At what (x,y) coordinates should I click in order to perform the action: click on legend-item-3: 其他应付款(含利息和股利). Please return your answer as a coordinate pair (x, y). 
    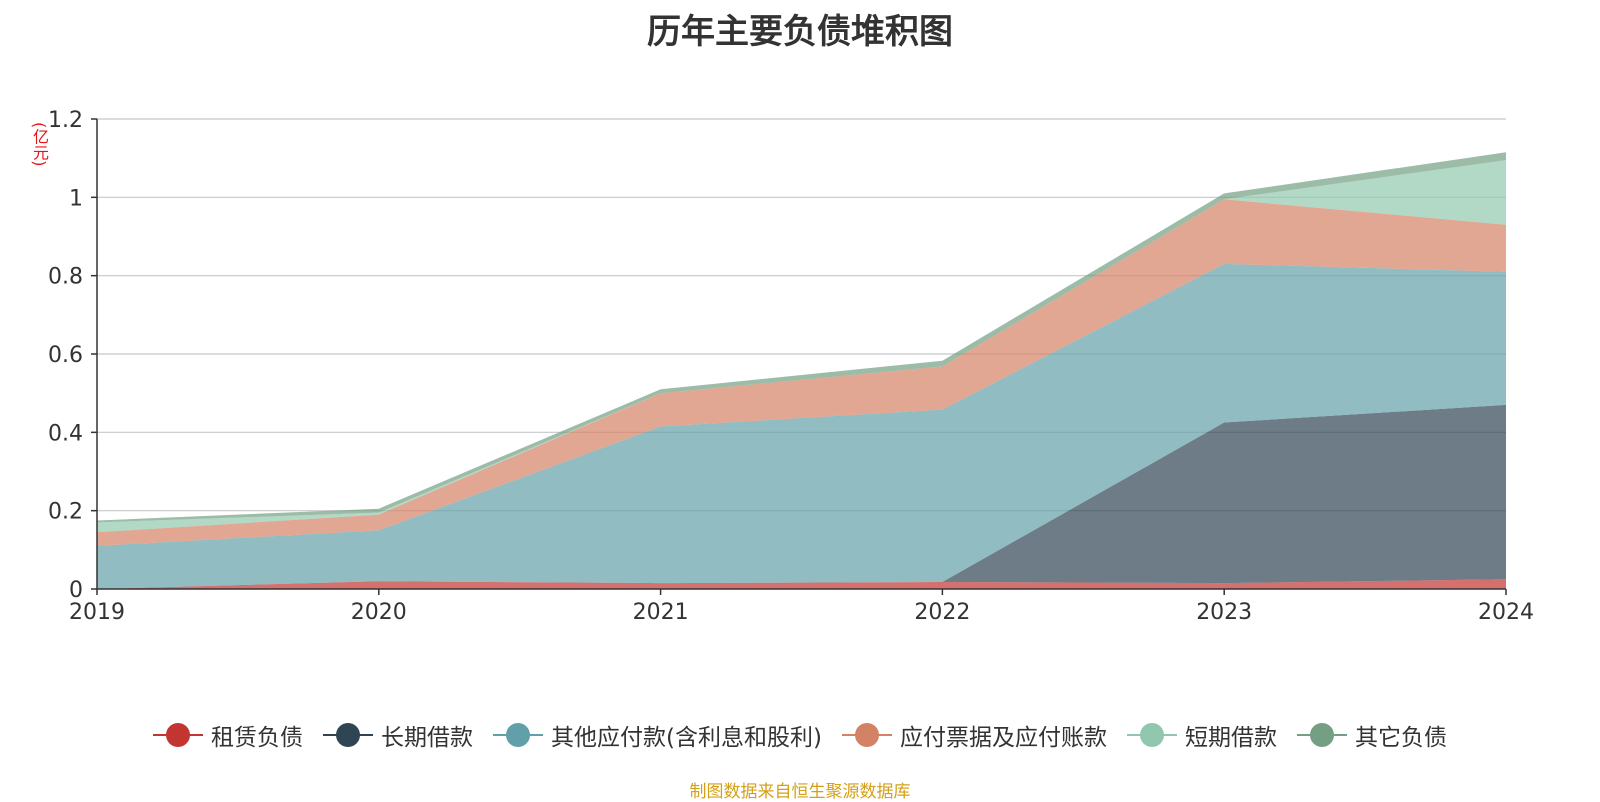
    Looking at the image, I should click on (657, 735).